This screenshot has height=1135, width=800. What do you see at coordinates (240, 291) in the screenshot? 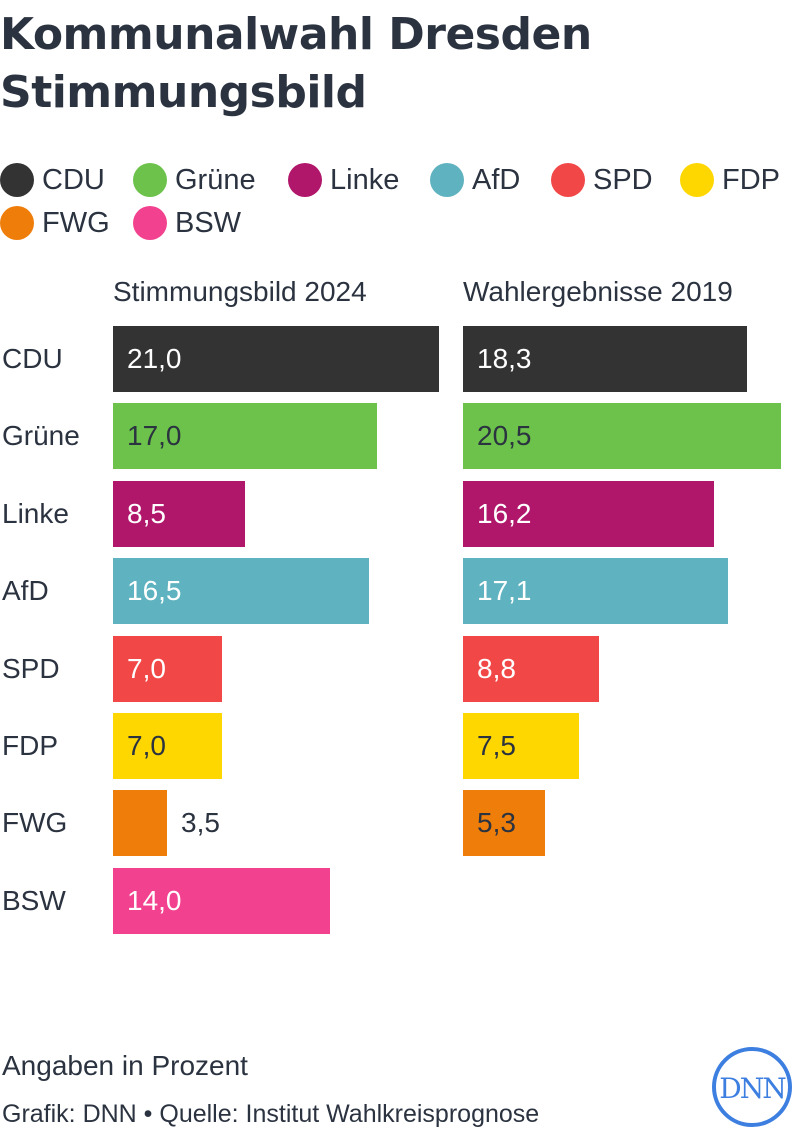
I see `column-header-stimmungsbild-2024: Stimmungsbild 2024` at bounding box center [240, 291].